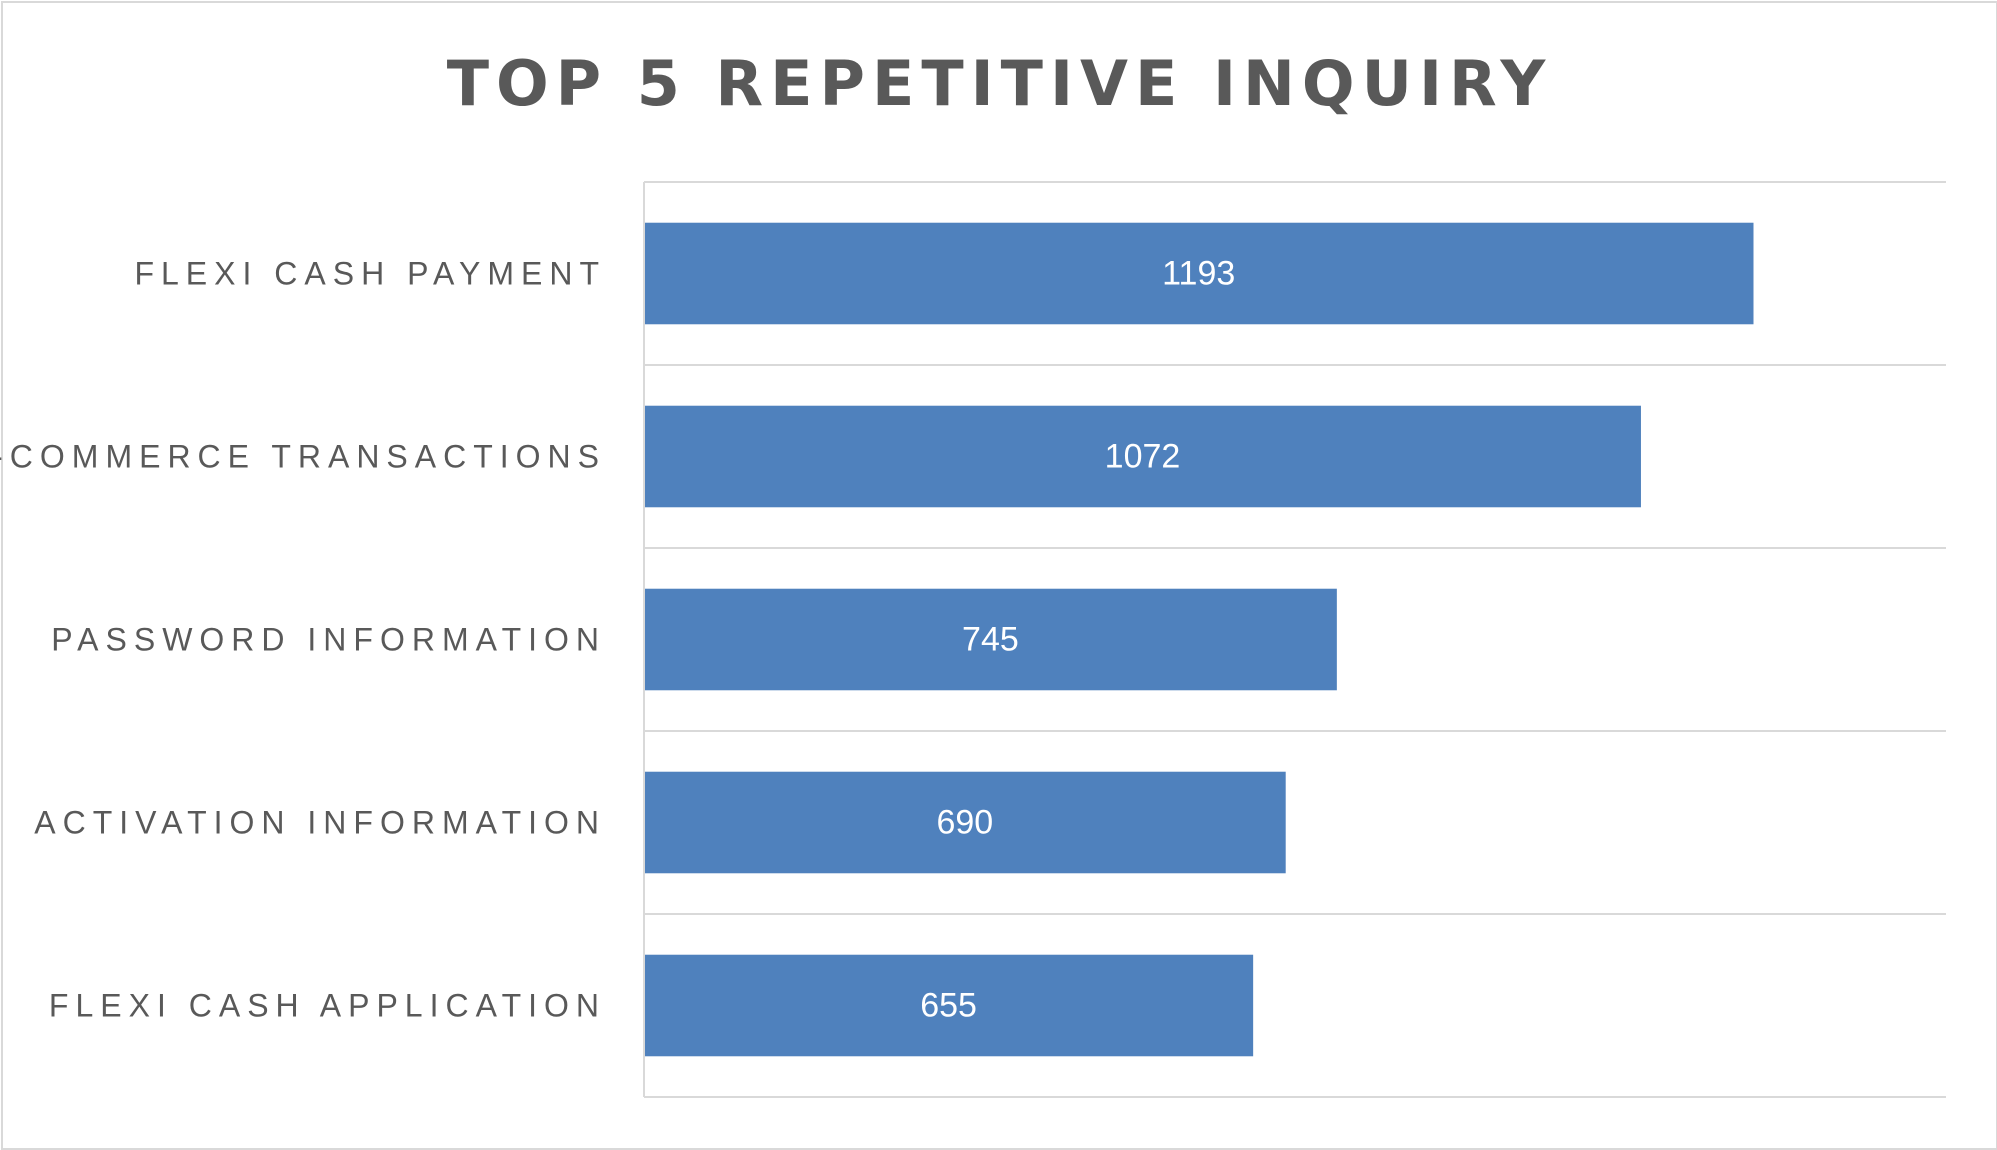  What do you see at coordinates (320, 823) in the screenshot?
I see `category-label-4: ACTIVATION INFORMATION` at bounding box center [320, 823].